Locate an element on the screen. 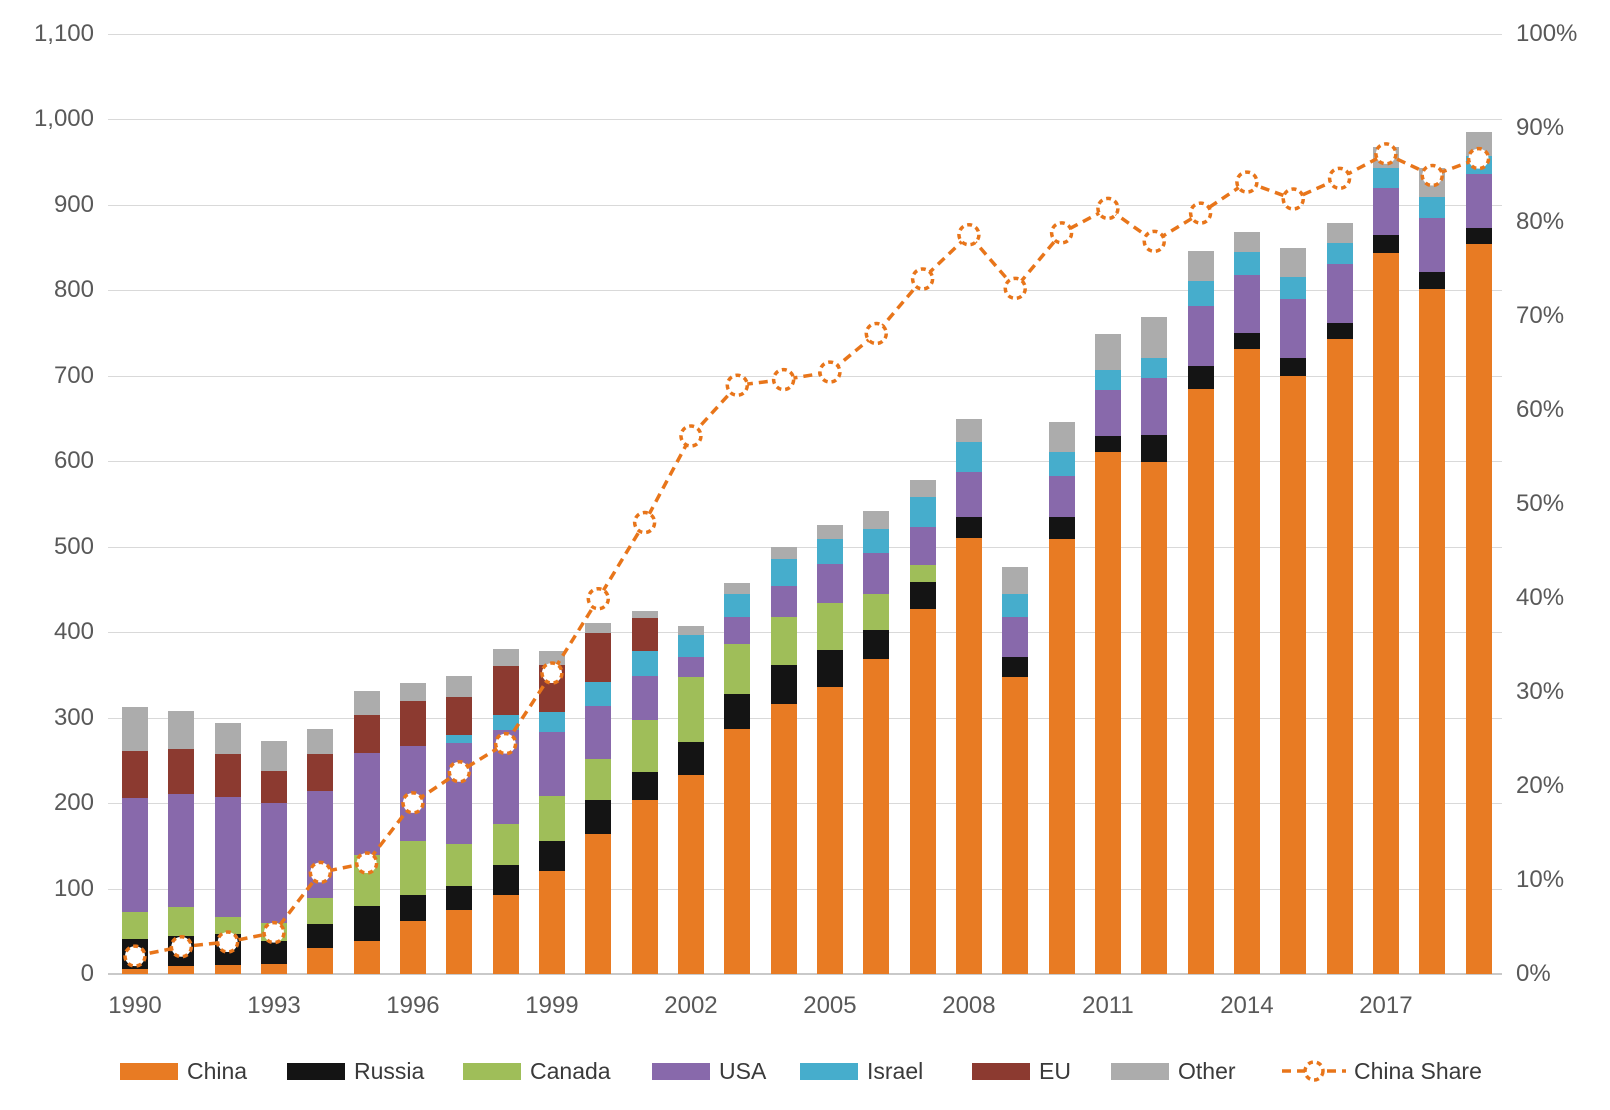  left-axis-tick-label: 100 is located at coordinates (73, 888).